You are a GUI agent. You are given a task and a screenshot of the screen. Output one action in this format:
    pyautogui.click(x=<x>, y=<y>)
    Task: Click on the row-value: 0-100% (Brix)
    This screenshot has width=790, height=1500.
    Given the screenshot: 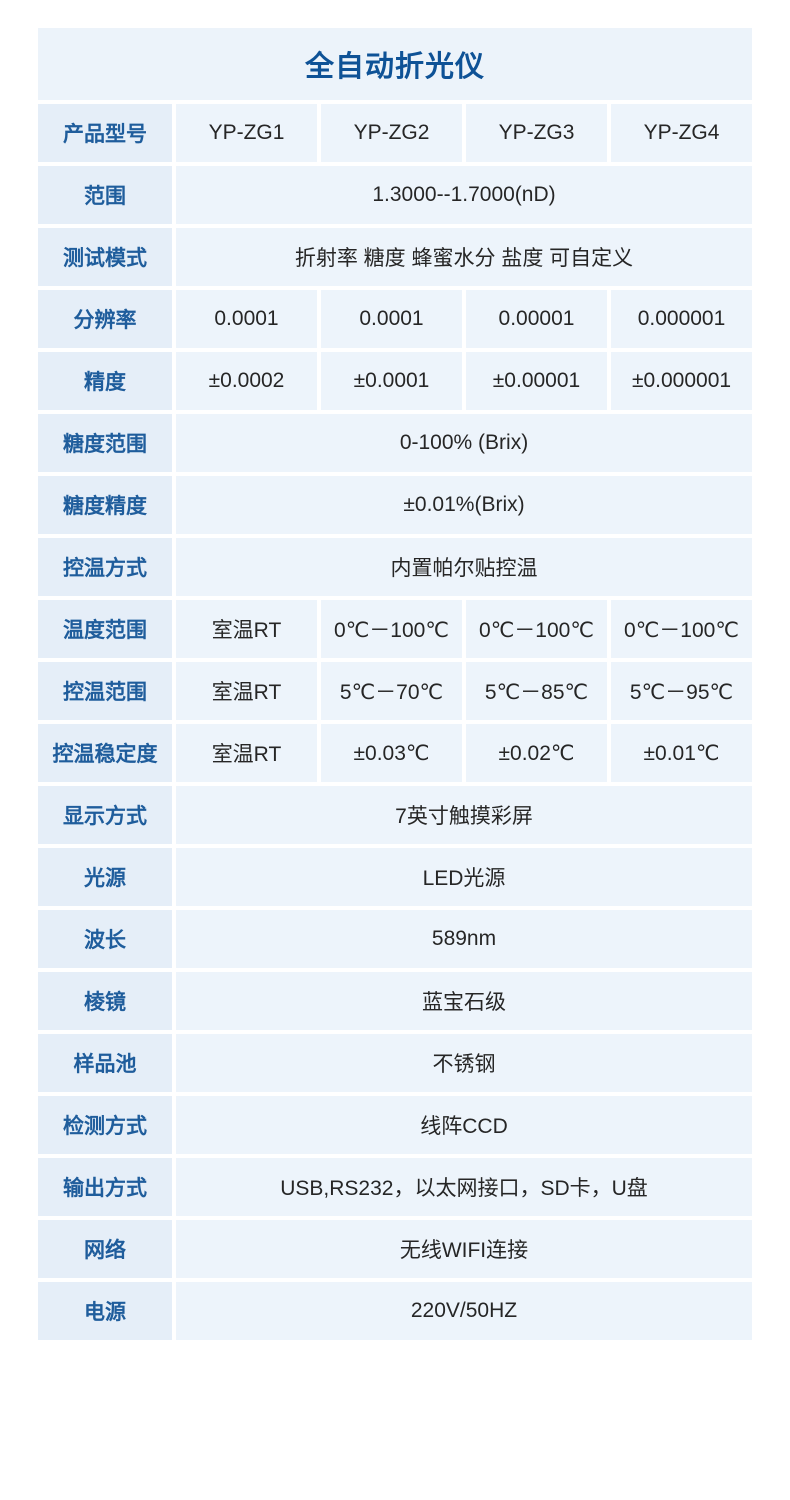 What is the action you would take?
    pyautogui.click(x=464, y=443)
    